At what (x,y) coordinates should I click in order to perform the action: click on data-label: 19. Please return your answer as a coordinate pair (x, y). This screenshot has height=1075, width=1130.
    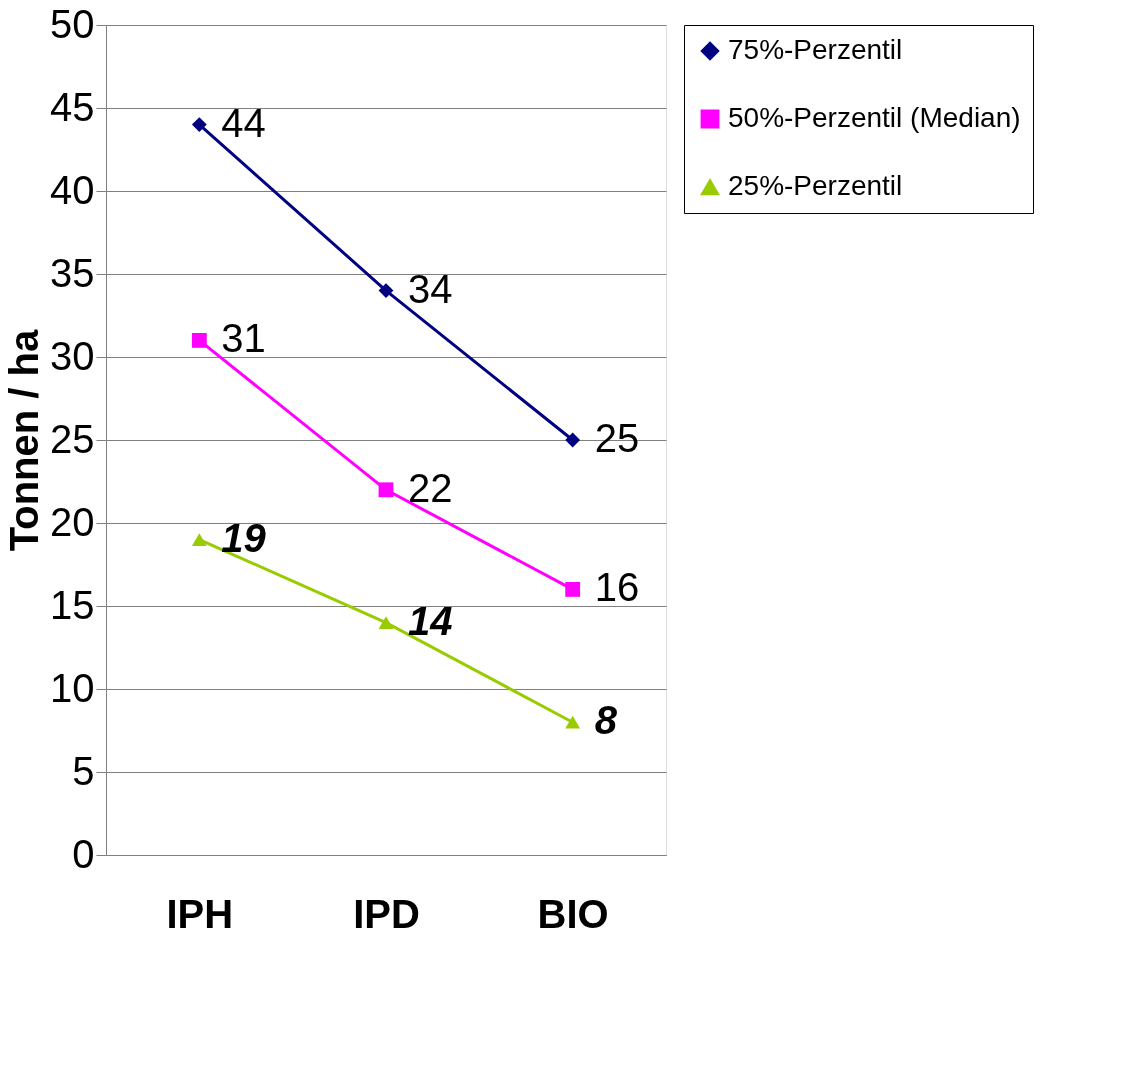
    Looking at the image, I should click on (244, 537).